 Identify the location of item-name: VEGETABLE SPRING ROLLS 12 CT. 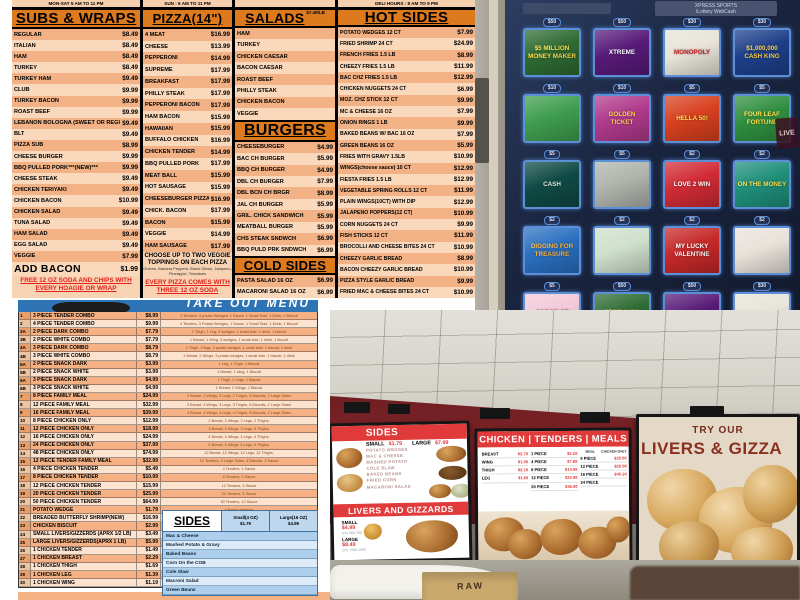
(384, 190).